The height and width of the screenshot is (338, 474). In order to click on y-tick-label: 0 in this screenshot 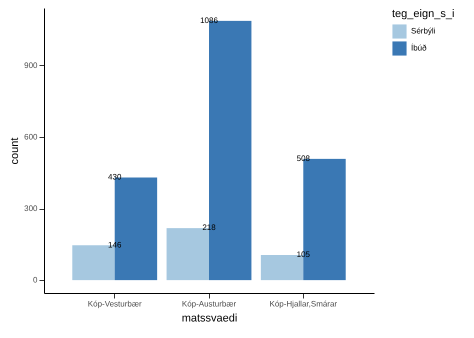, I will do `click(35, 280)`.